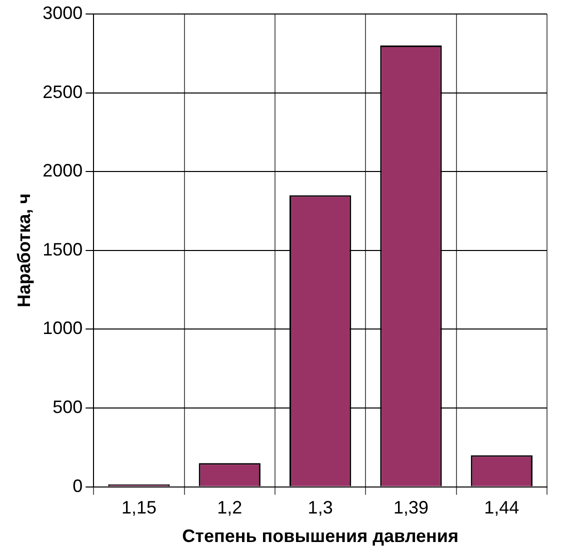 Image resolution: width=577 pixels, height=556 pixels. I want to click on y-tick-label: 0, so click(77, 486).